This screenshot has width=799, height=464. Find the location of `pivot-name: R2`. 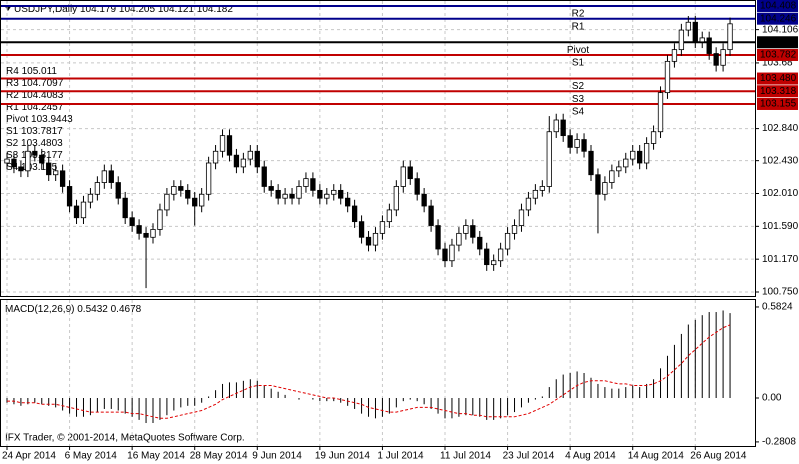

pivot-name: R2 is located at coordinates (12, 95).